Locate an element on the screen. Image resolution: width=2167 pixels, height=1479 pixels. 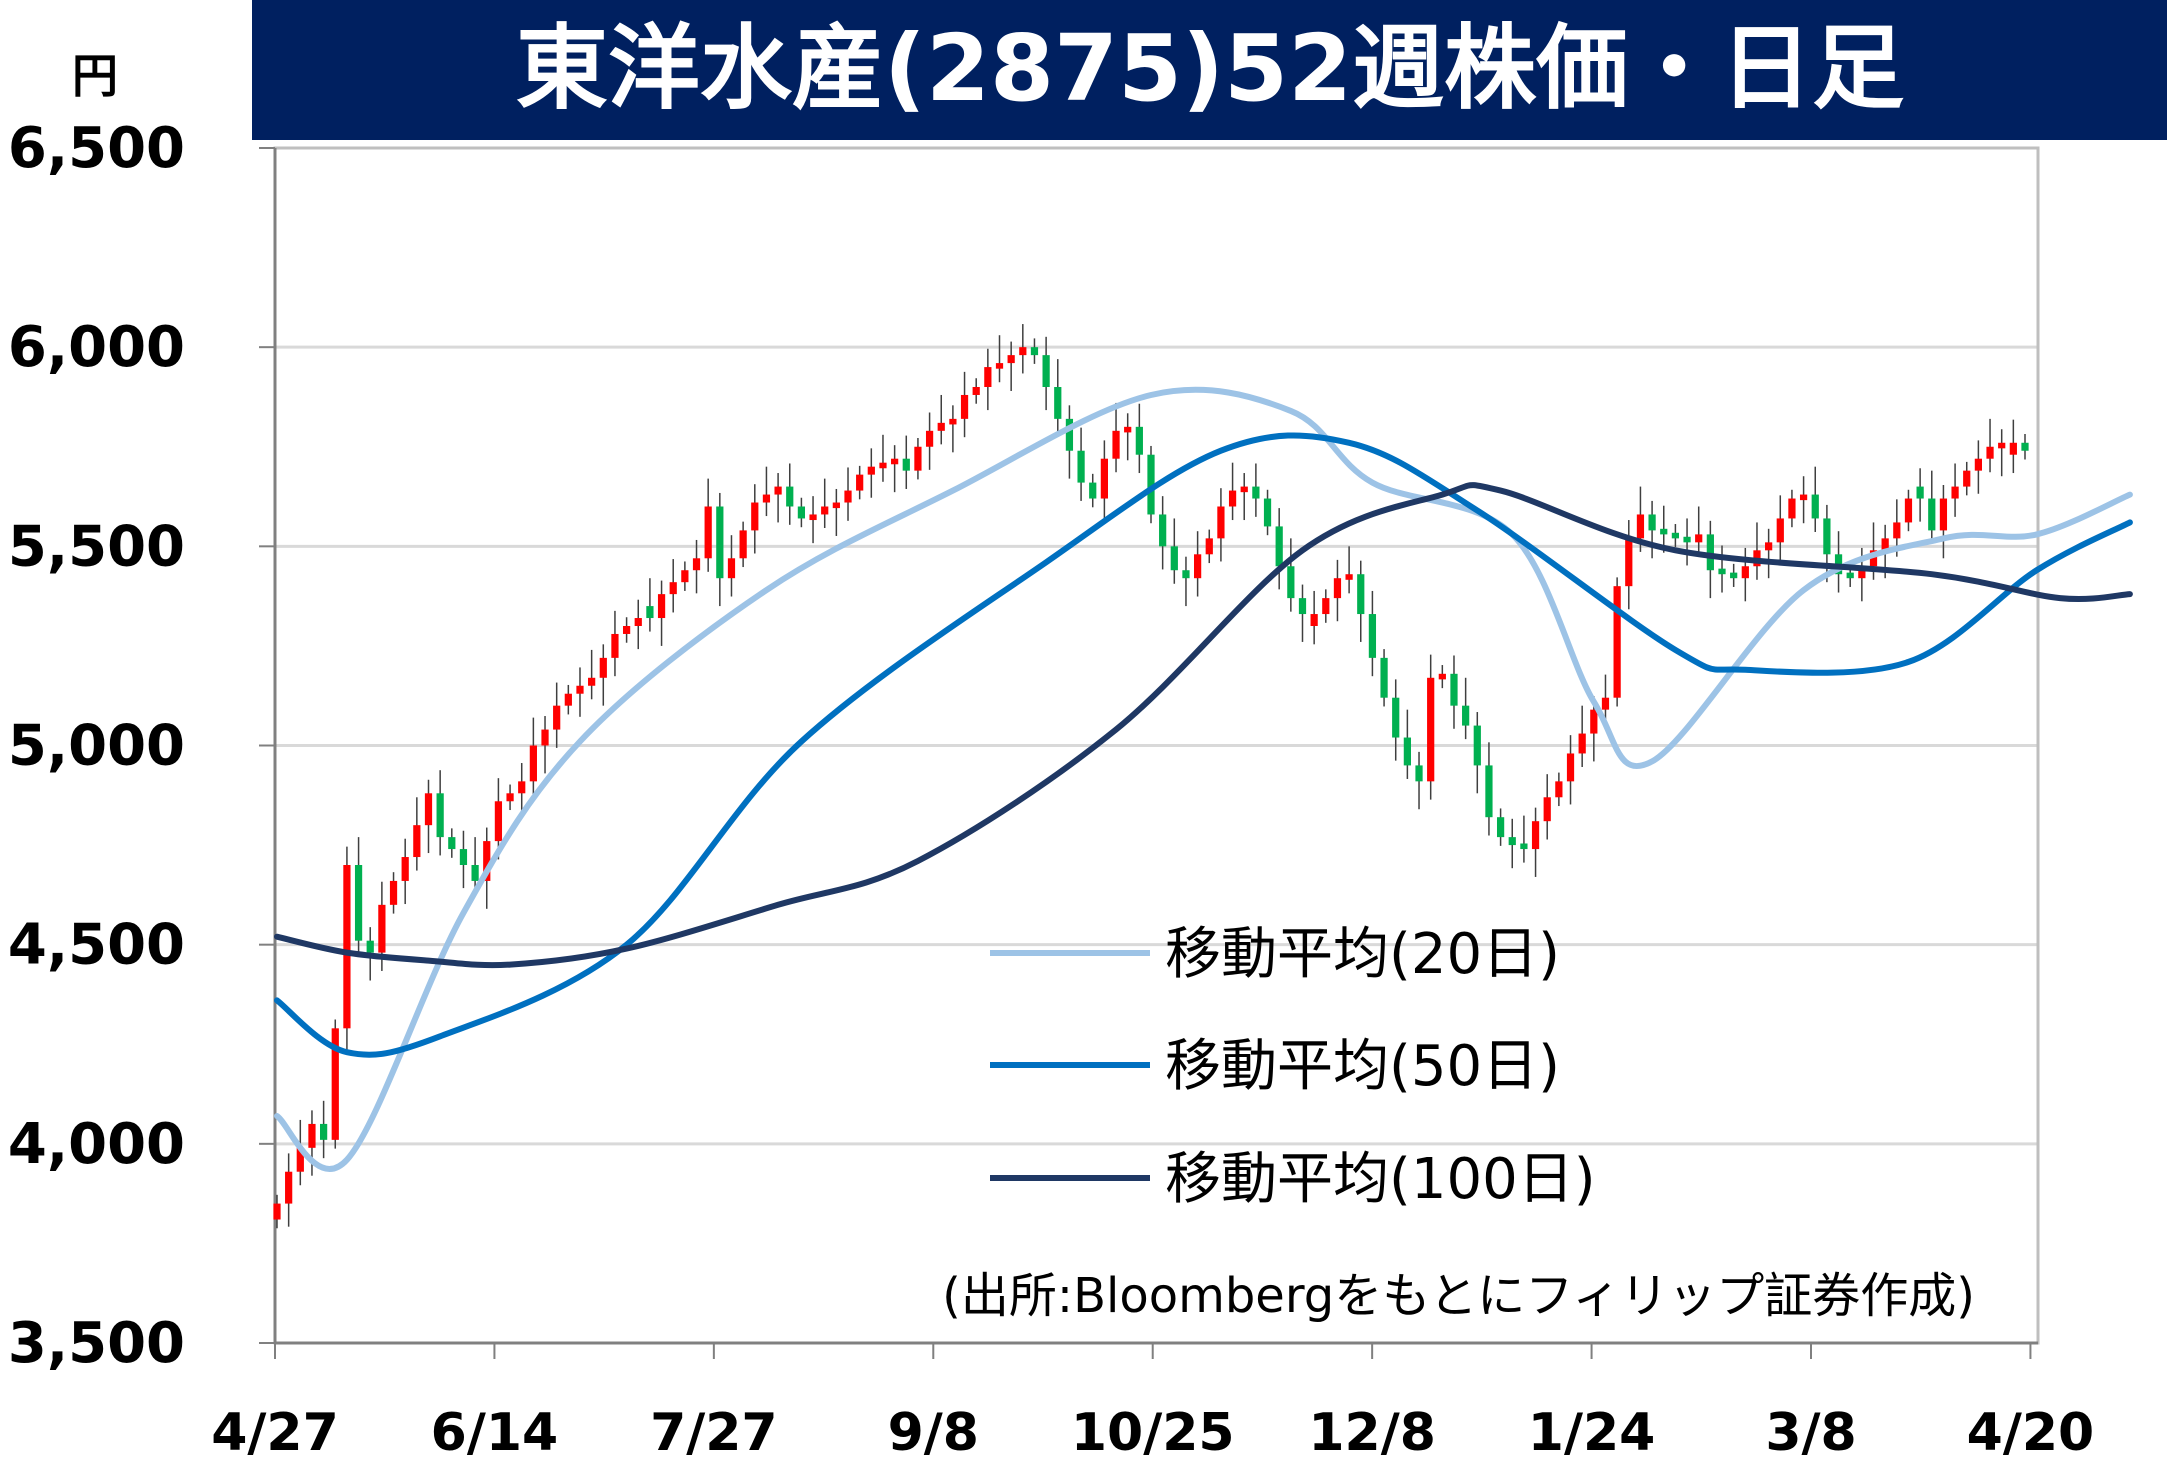
x-tick-label: 7/27 is located at coordinates (714, 1433).